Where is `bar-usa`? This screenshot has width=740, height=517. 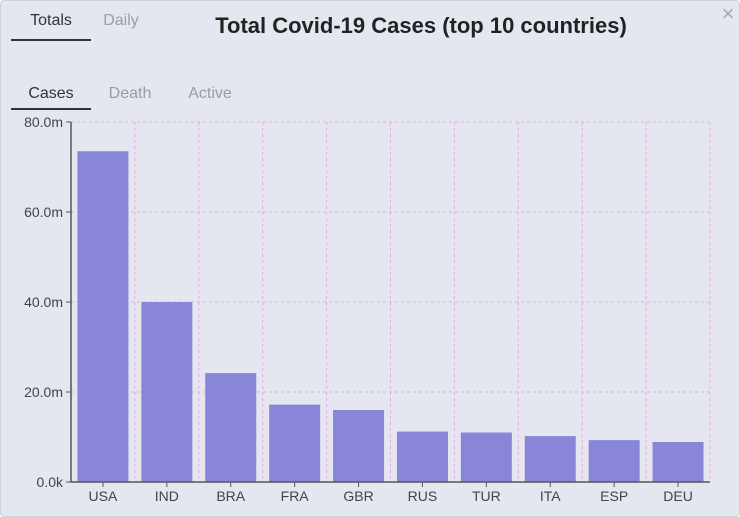 bar-usa is located at coordinates (103, 316).